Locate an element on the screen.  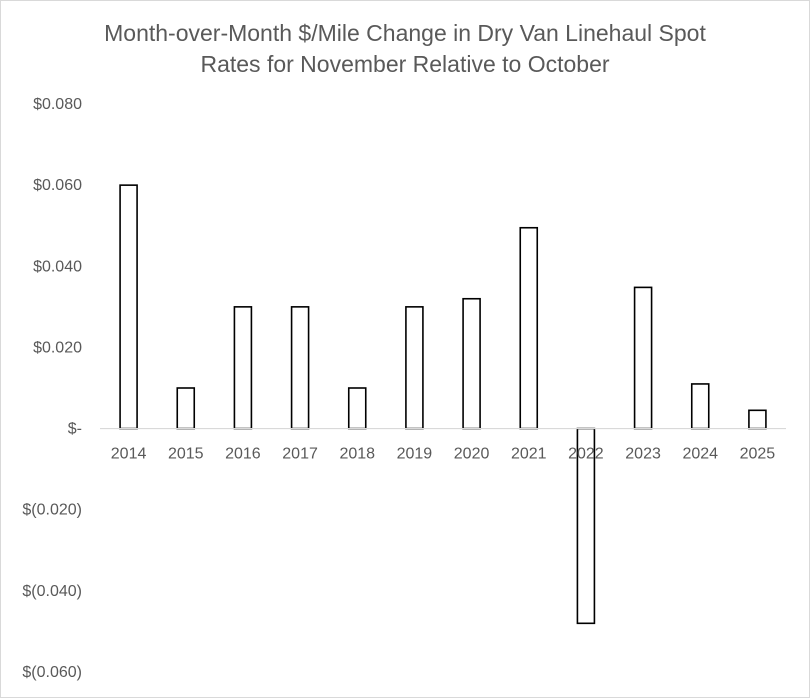
y-tick-label: $(0.020) is located at coordinates (52, 510).